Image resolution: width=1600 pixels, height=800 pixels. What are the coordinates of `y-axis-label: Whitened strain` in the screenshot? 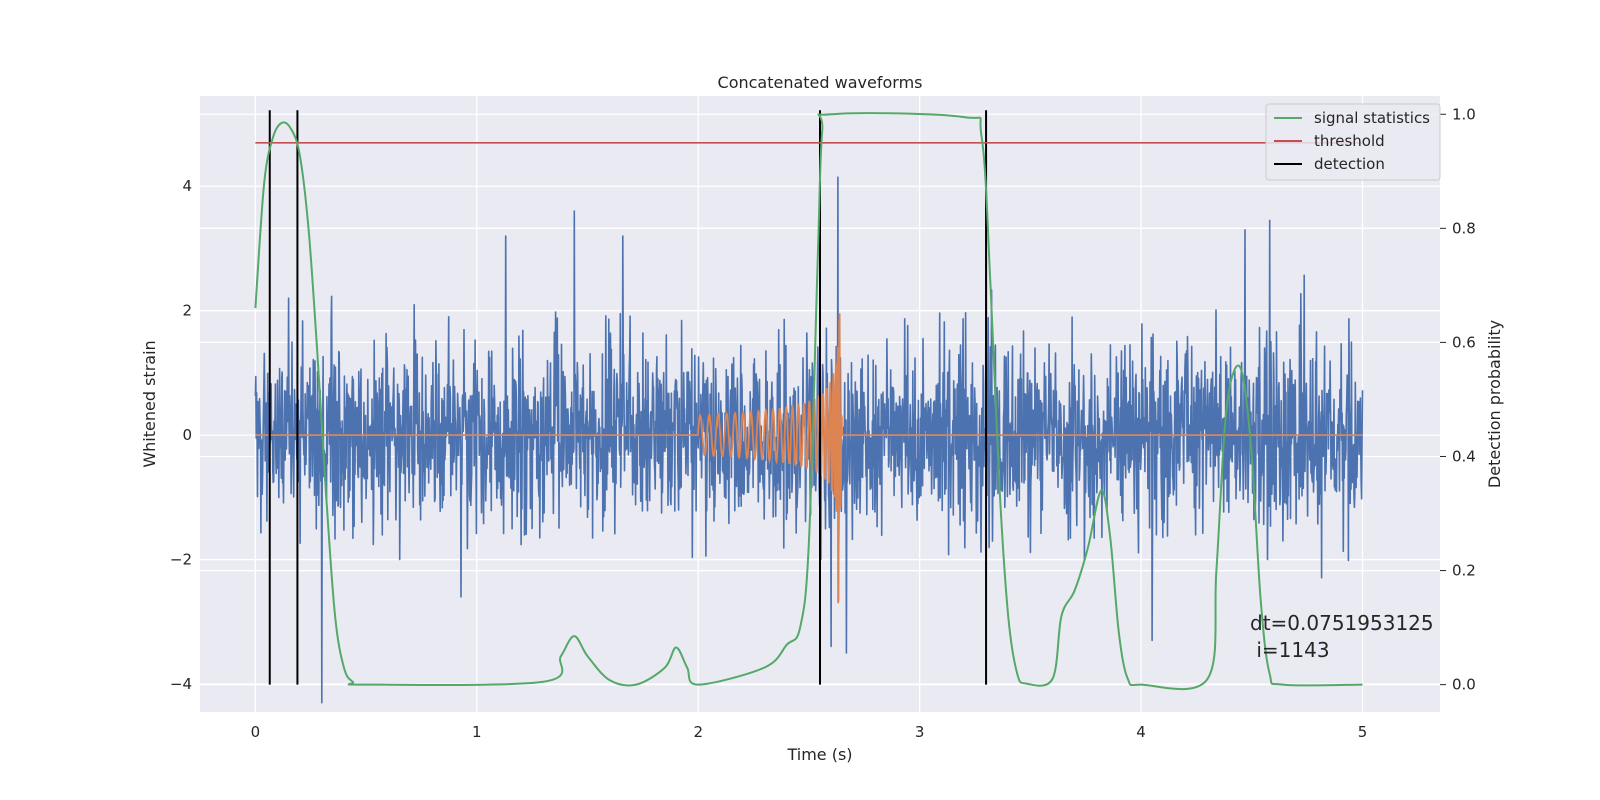 It's located at (149, 403).